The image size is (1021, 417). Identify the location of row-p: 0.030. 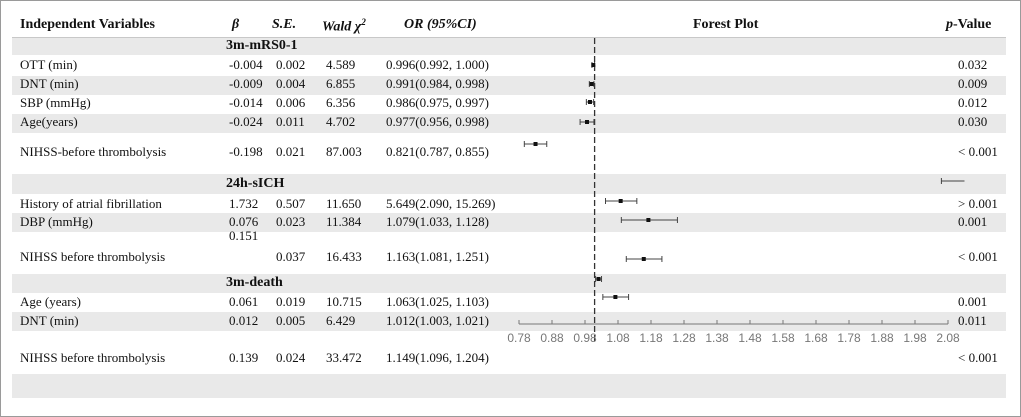
(973, 121).